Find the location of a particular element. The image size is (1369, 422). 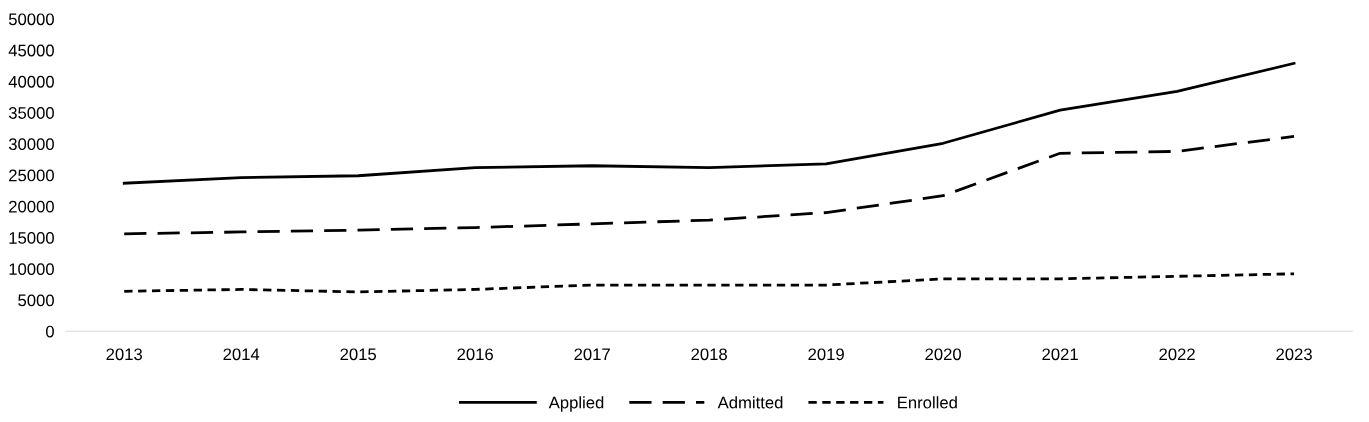

x-tick-label: 2020 is located at coordinates (943, 354).